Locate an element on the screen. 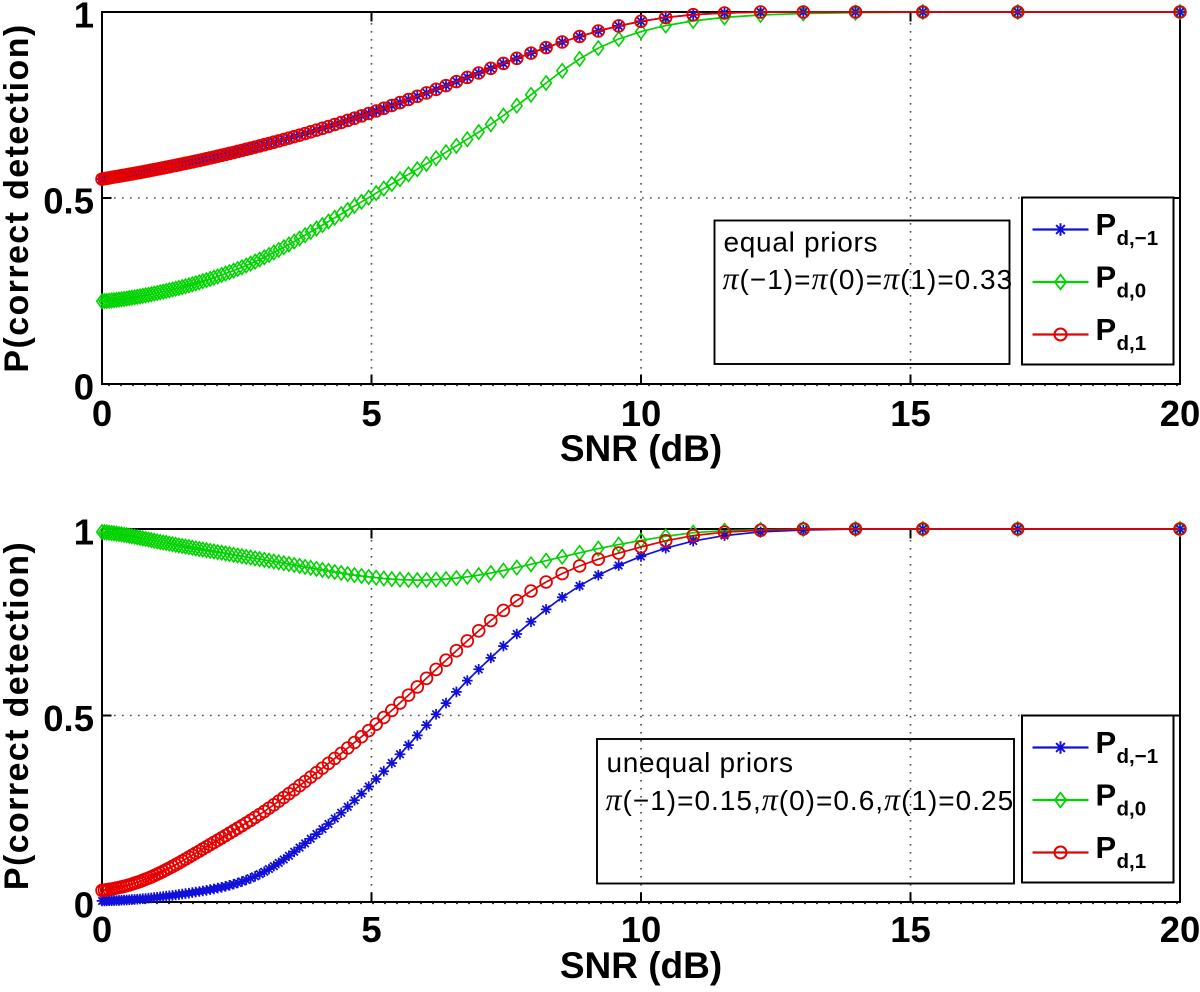 The image size is (1200, 992). svg-text: π(−1)=π(0)=π(1)=0.33 is located at coordinates (868, 278).